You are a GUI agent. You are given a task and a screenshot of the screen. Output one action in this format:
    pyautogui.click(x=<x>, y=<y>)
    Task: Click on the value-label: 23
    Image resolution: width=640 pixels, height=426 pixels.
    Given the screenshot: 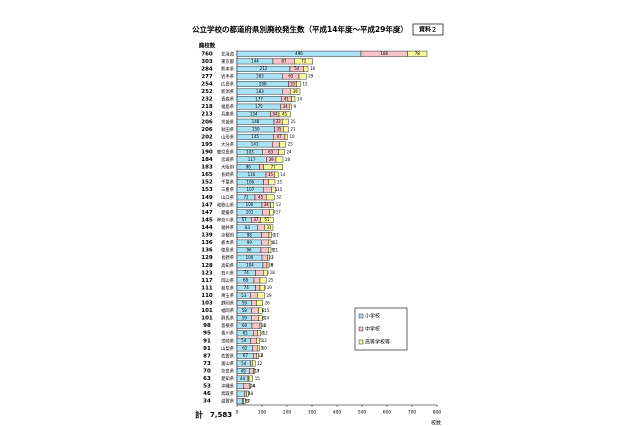 What is the action you would take?
    pyautogui.click(x=247, y=401)
    